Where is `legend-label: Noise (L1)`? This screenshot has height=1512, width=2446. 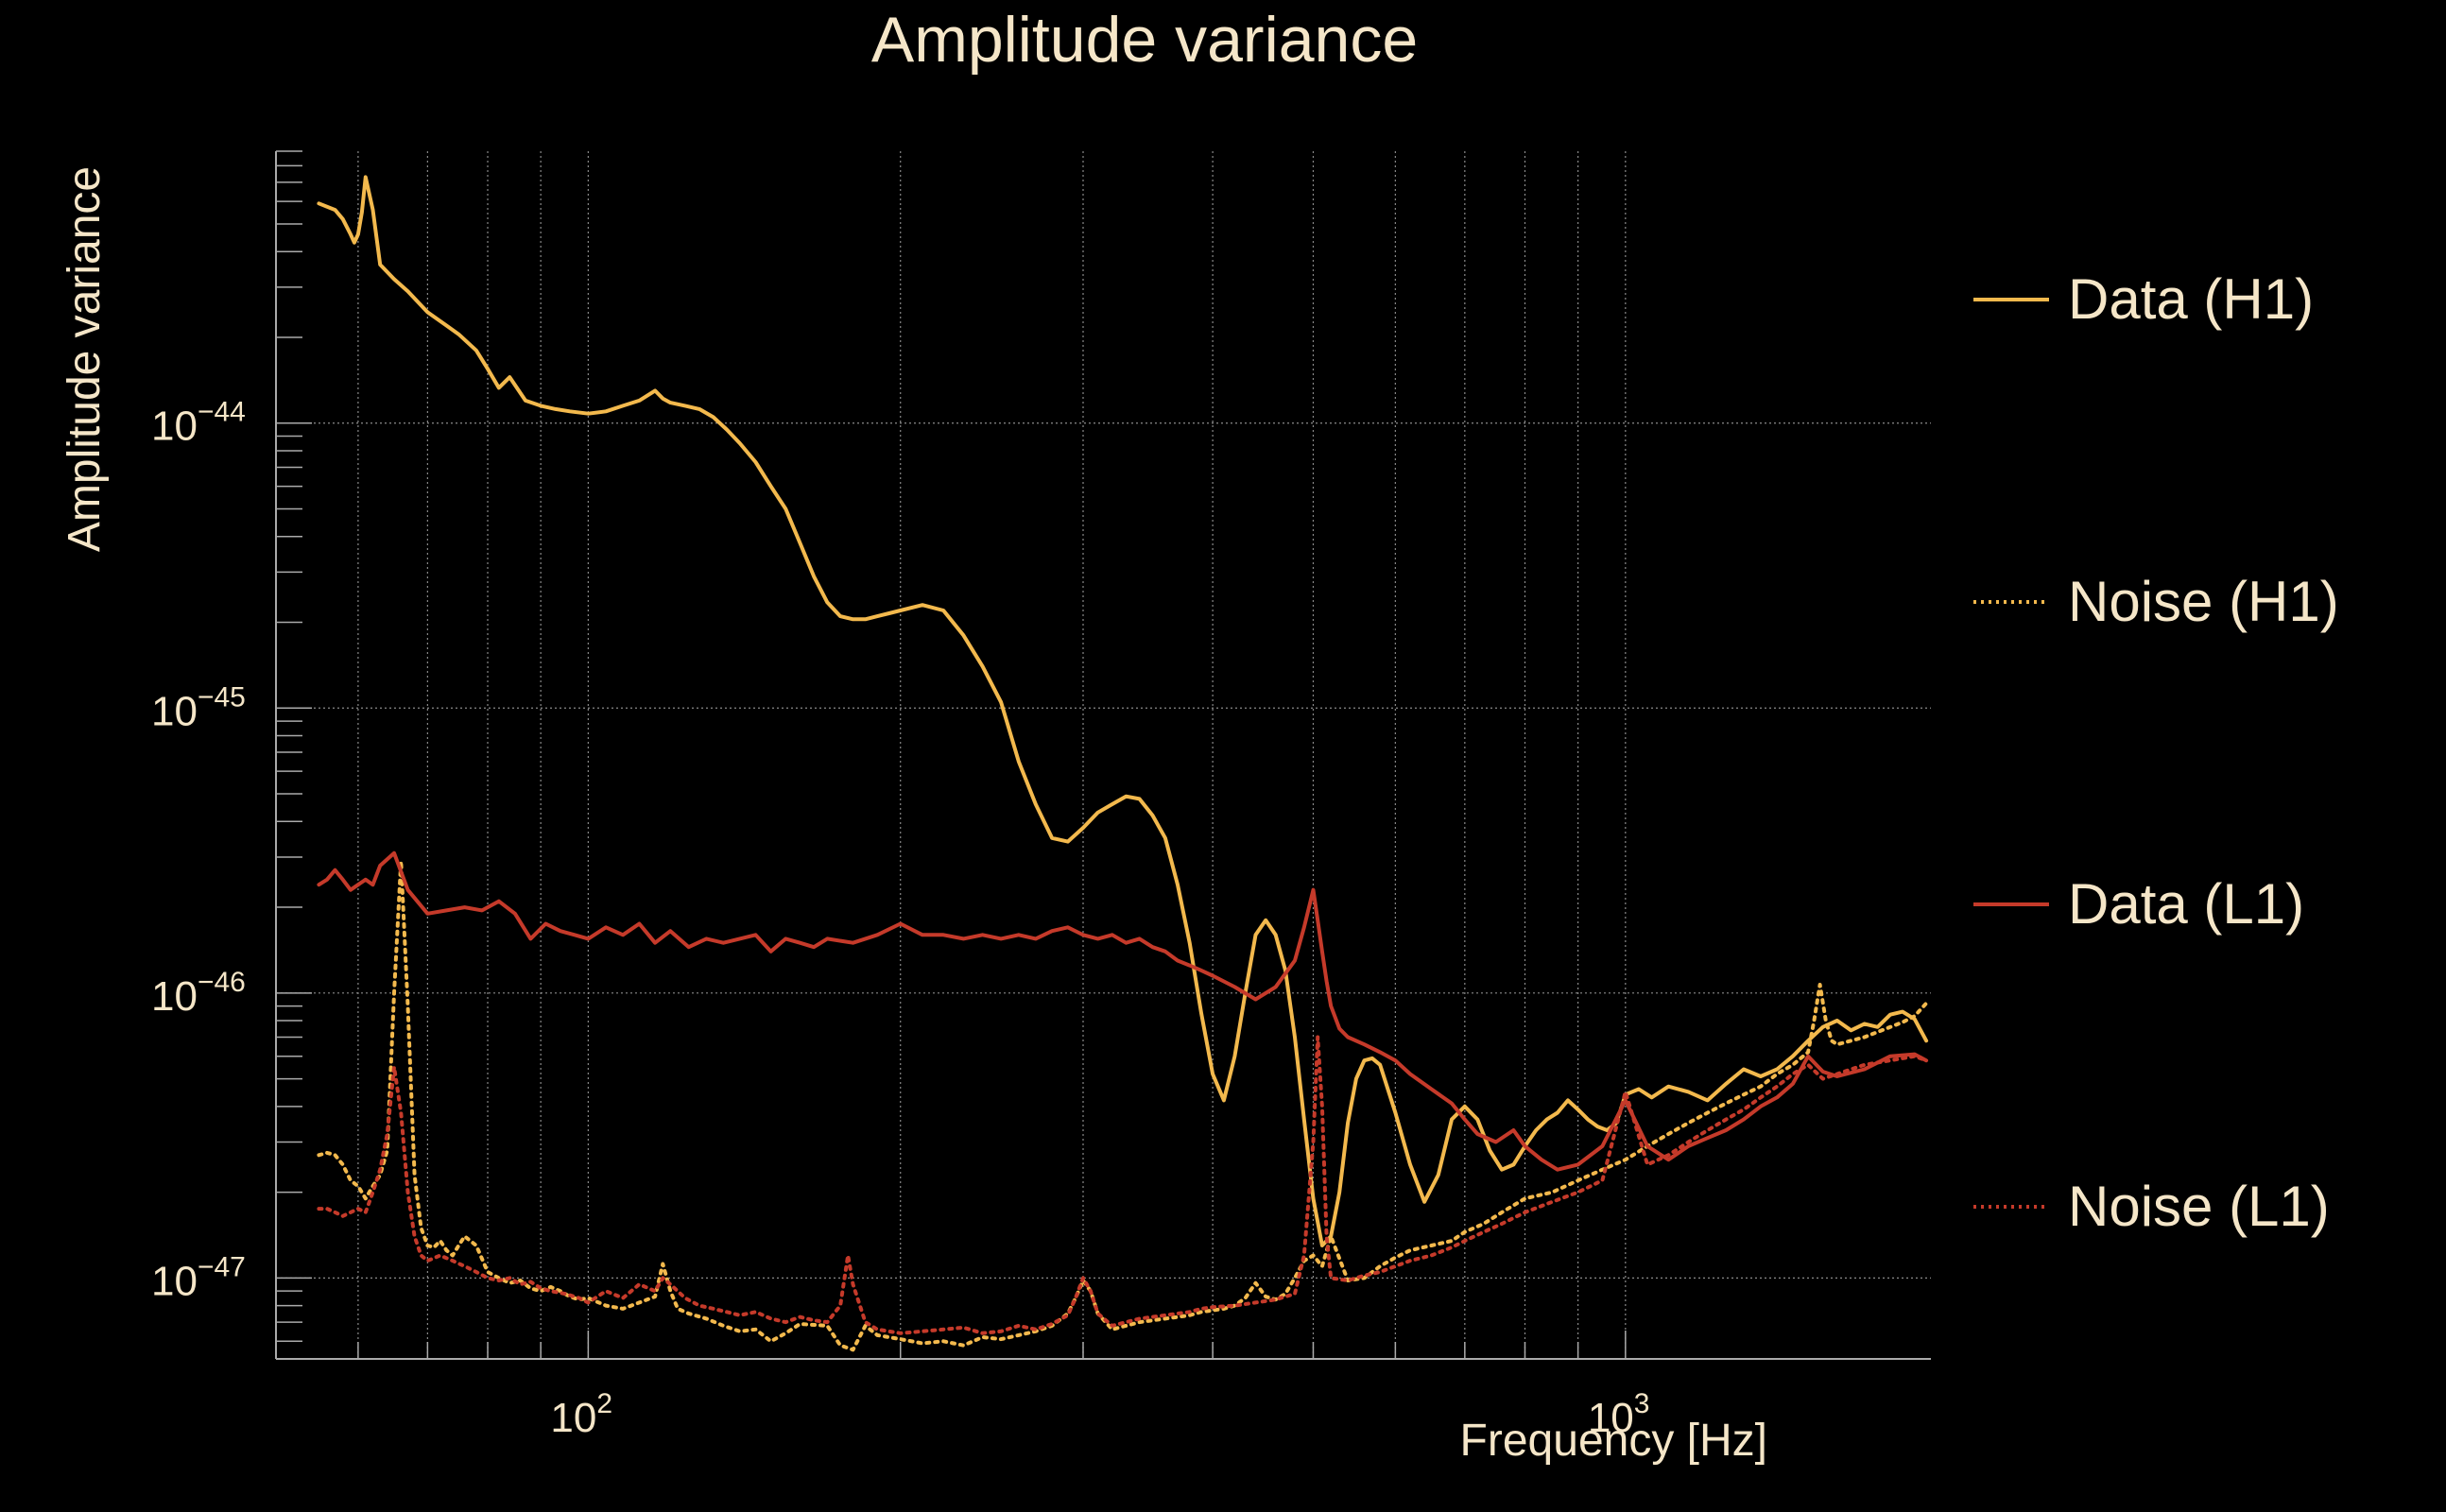
legend-label: Noise (L1) is located at coordinates (2199, 1206).